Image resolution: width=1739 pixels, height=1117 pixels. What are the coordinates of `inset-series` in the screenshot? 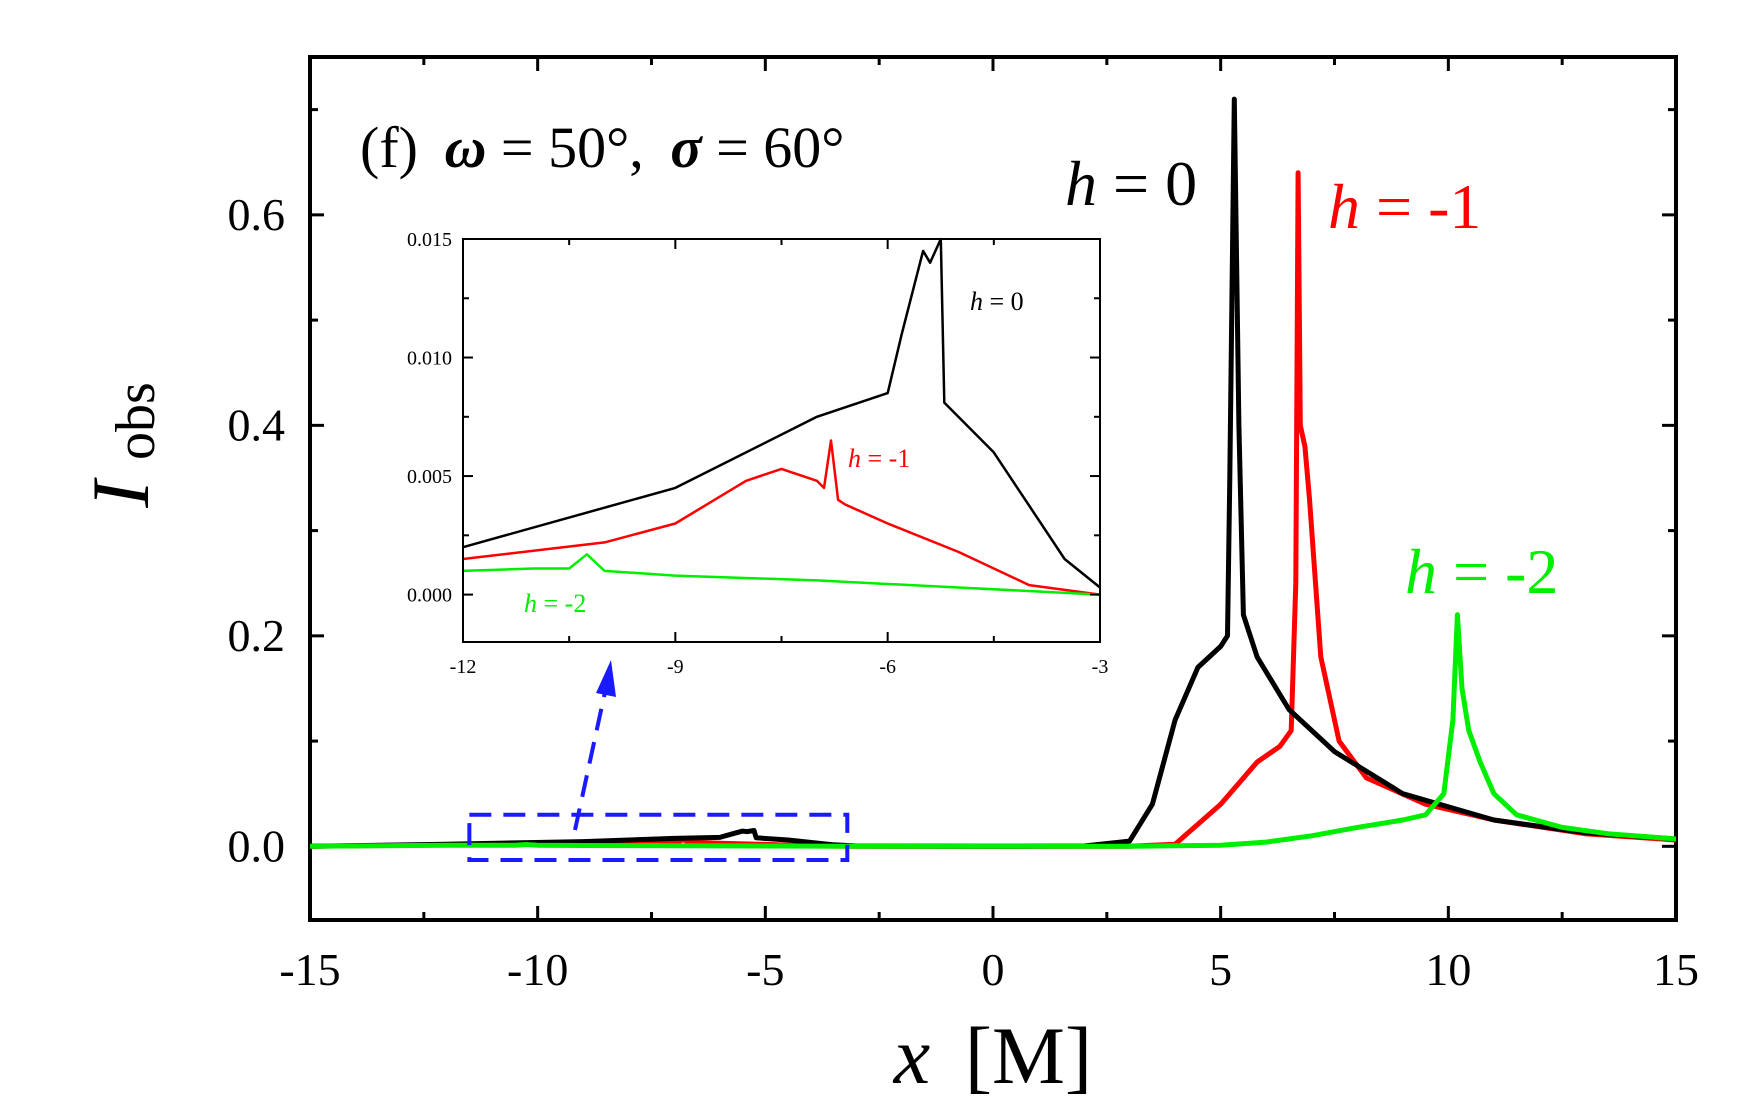 It's located at (781, 416).